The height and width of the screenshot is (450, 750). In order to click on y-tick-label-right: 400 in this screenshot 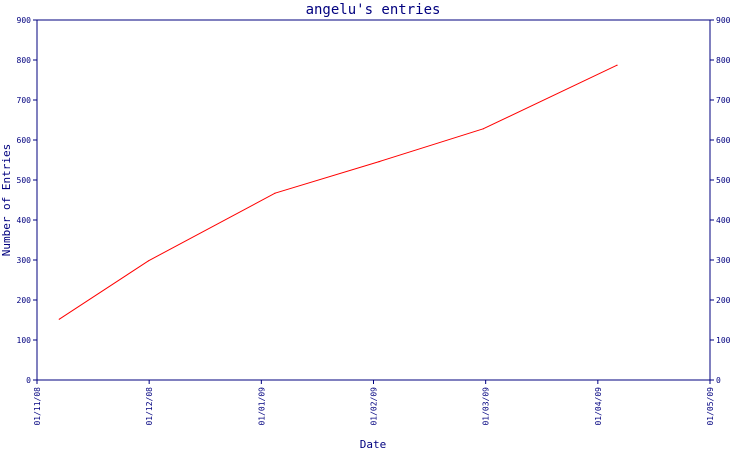, I will do `click(723, 220)`.